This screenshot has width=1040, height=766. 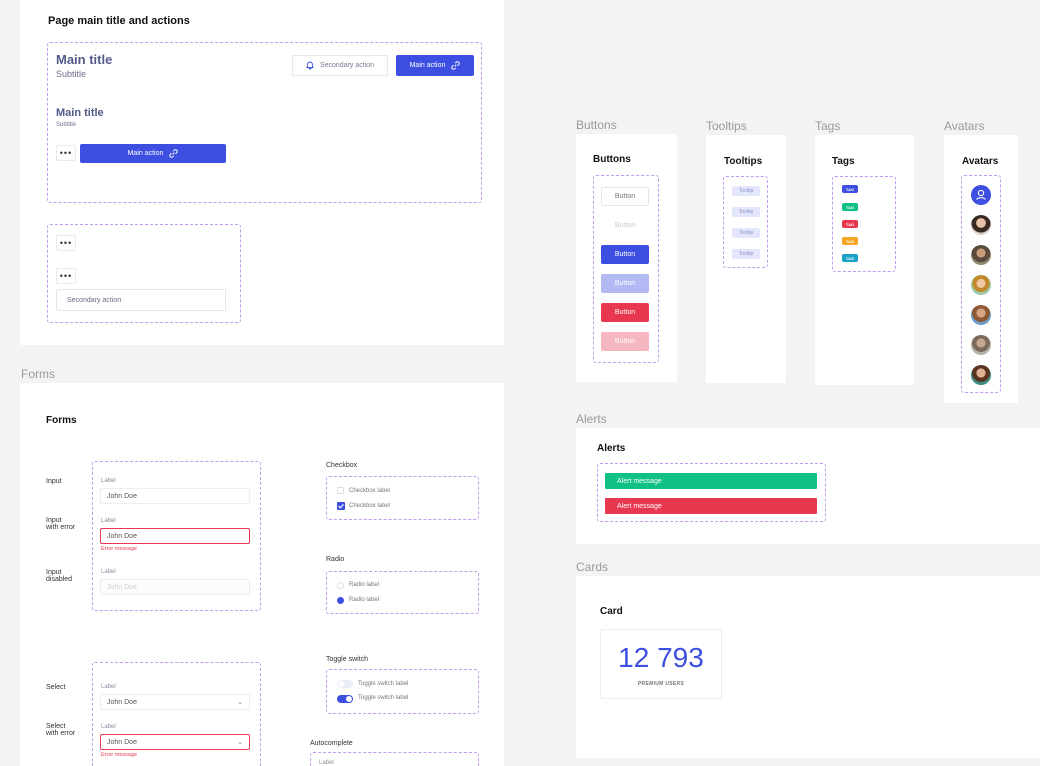 What do you see at coordinates (711, 492) in the screenshot?
I see `alerts-group: Alert message Alert message` at bounding box center [711, 492].